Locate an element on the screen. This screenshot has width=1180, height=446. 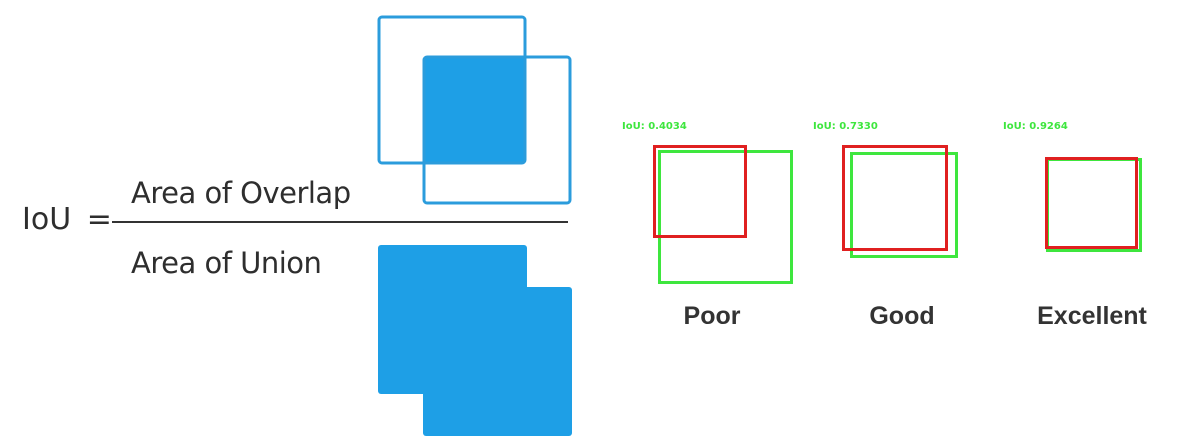
fraction-bar is located at coordinates (340, 222).